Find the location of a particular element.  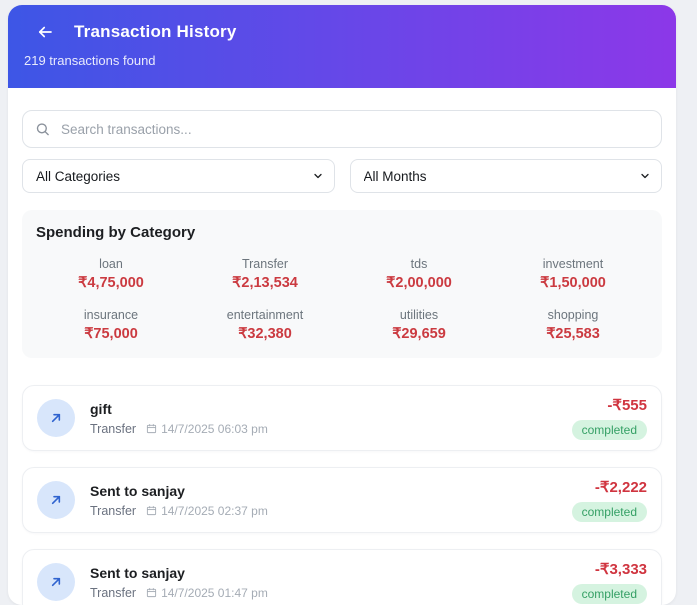

category-amount: ₹29,659 is located at coordinates (419, 334).